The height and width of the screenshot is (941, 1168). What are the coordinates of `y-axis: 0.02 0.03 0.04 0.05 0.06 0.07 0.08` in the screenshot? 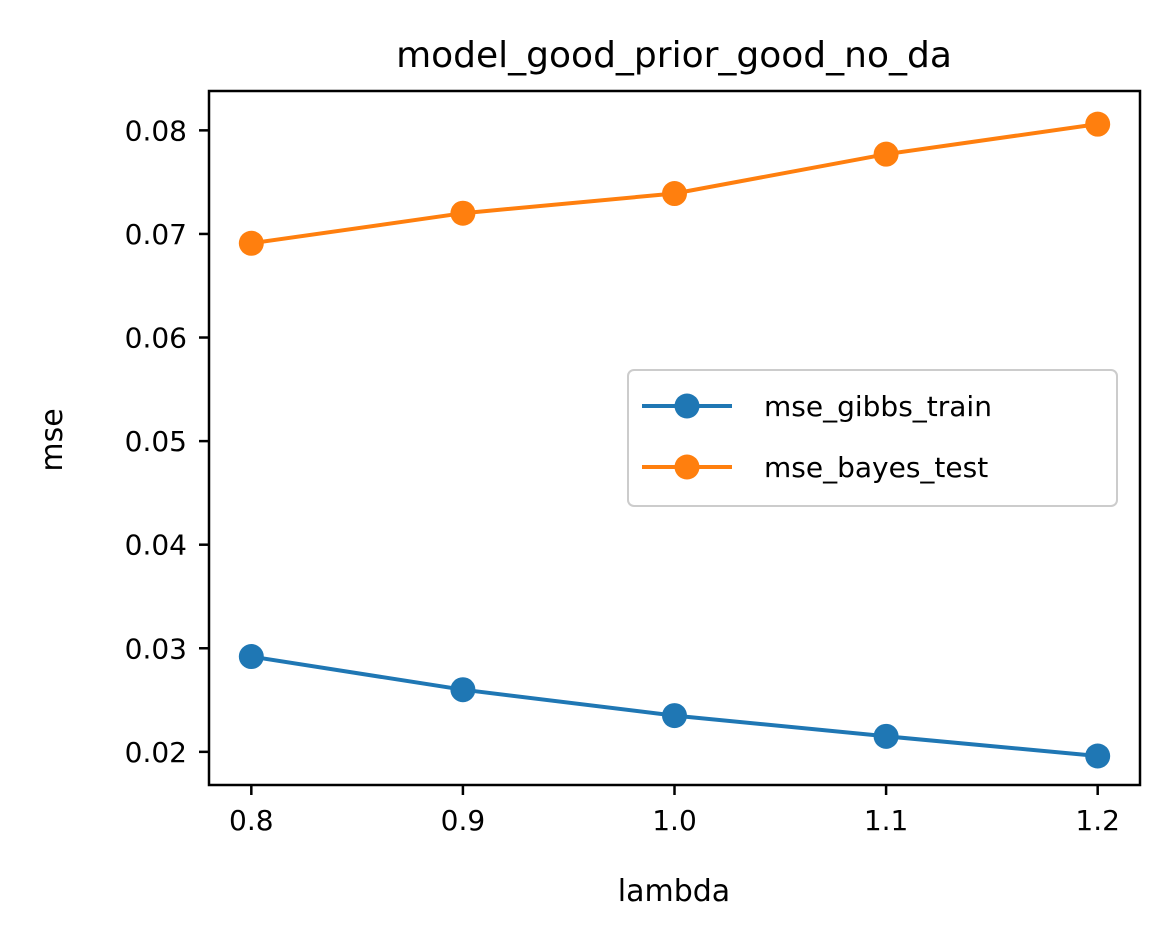 It's located at (167, 441).